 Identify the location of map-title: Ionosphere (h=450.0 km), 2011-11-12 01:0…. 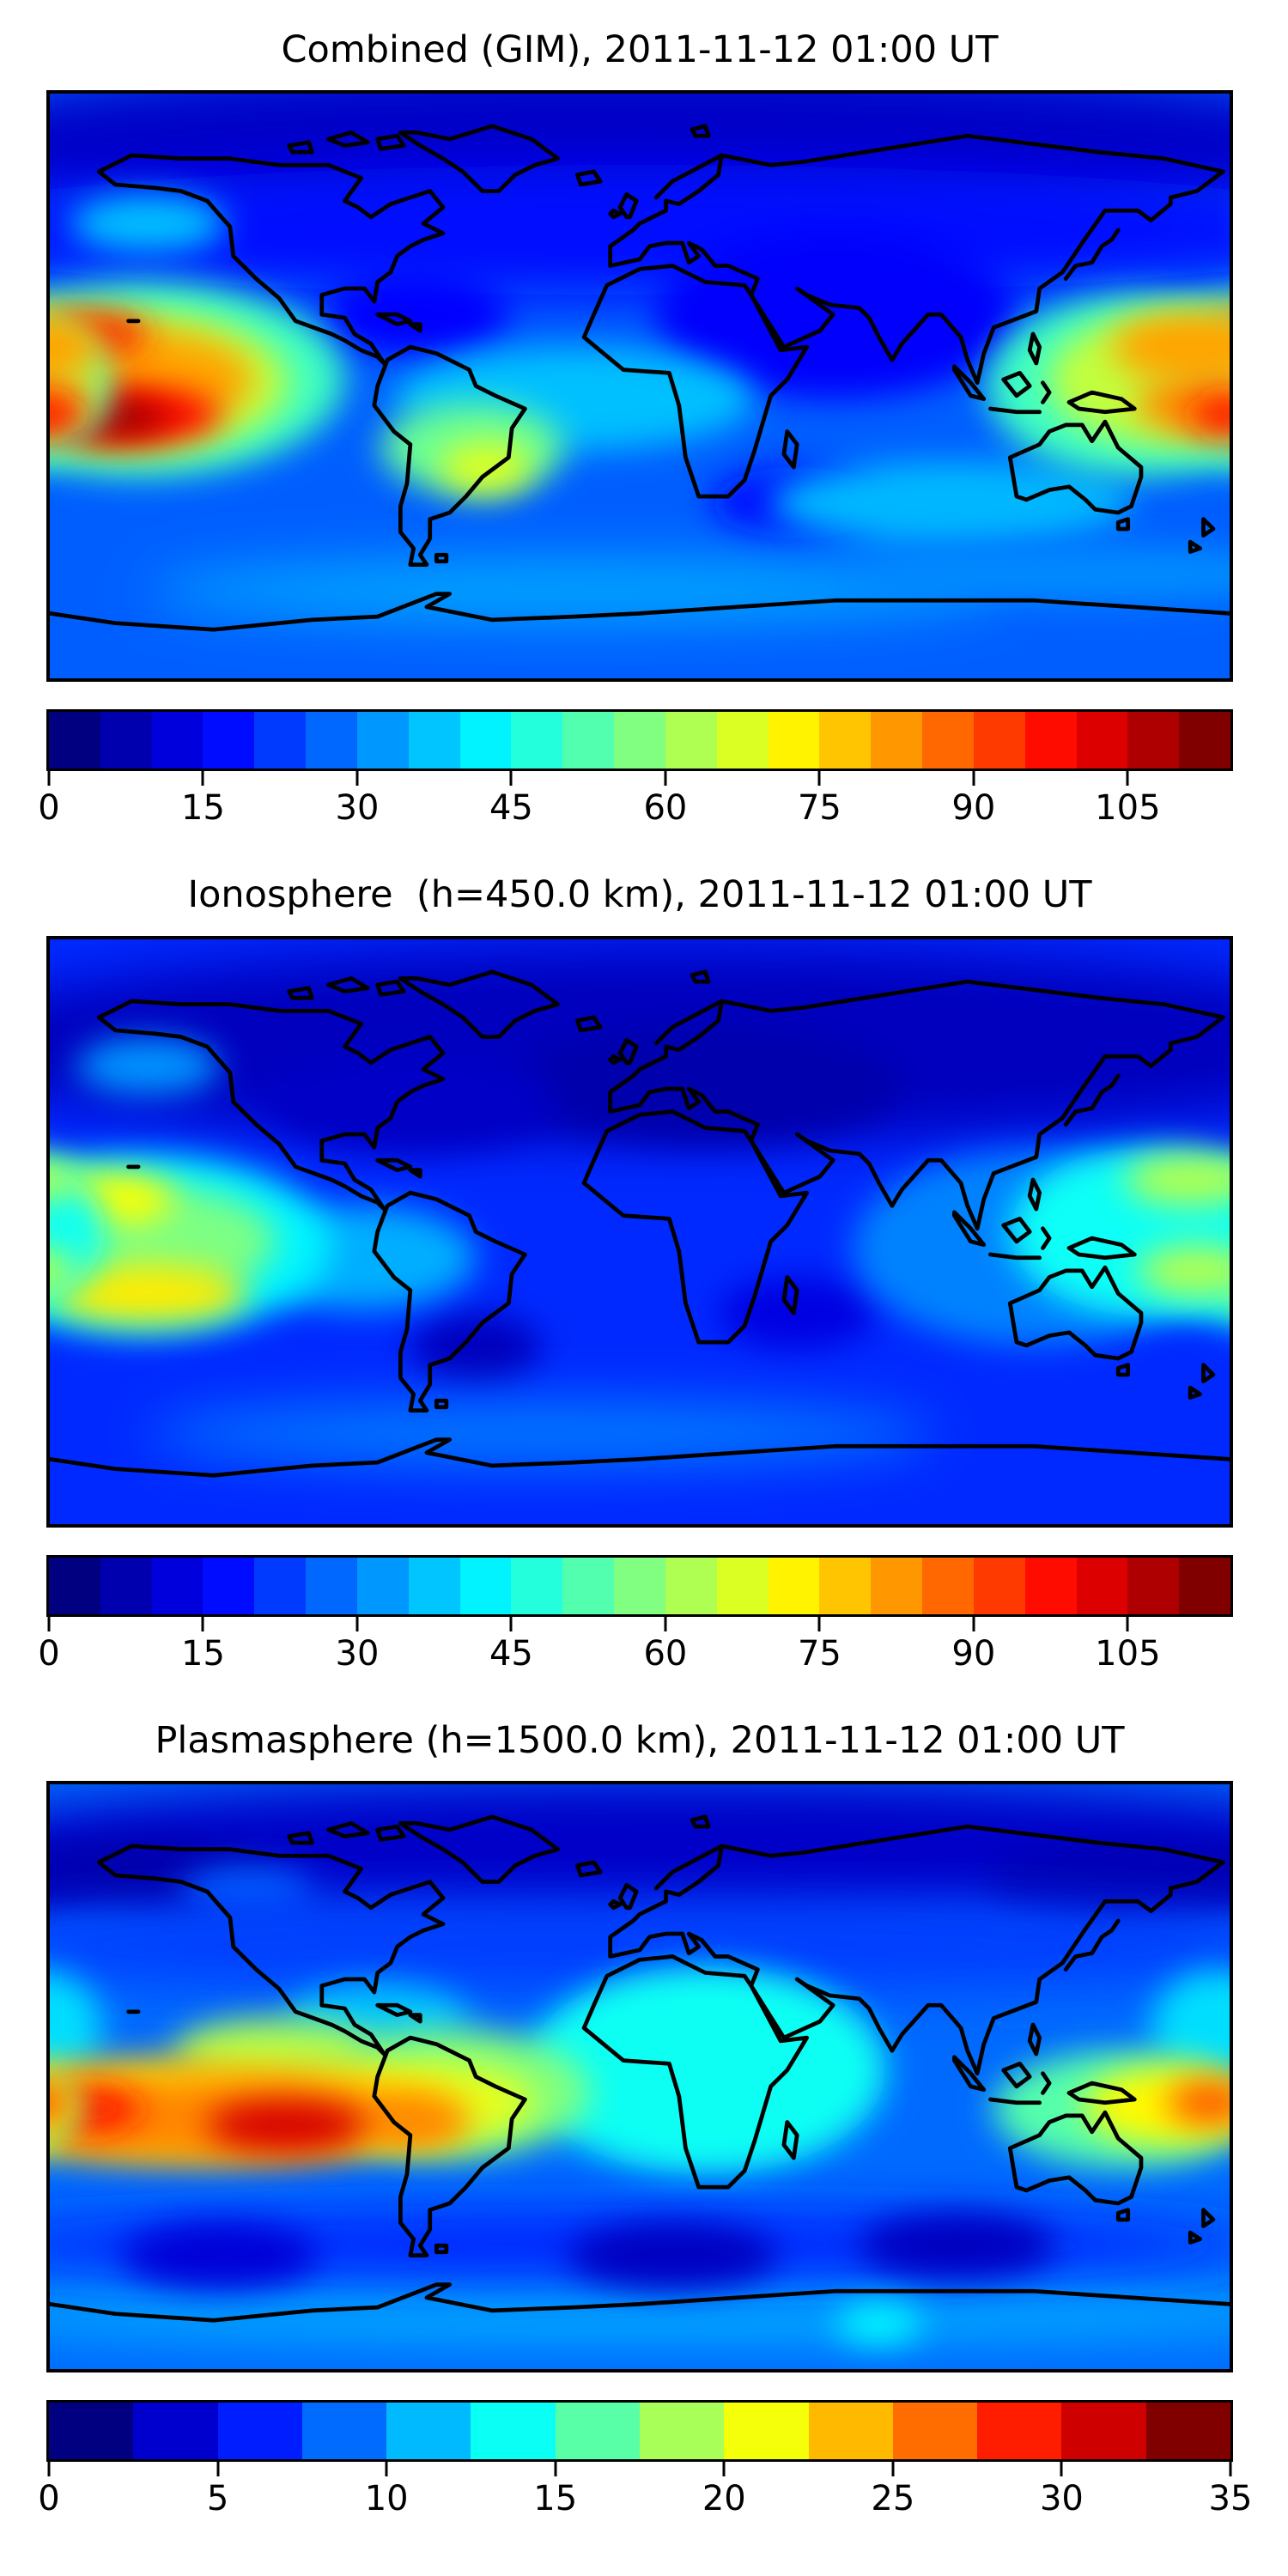
(640, 895).